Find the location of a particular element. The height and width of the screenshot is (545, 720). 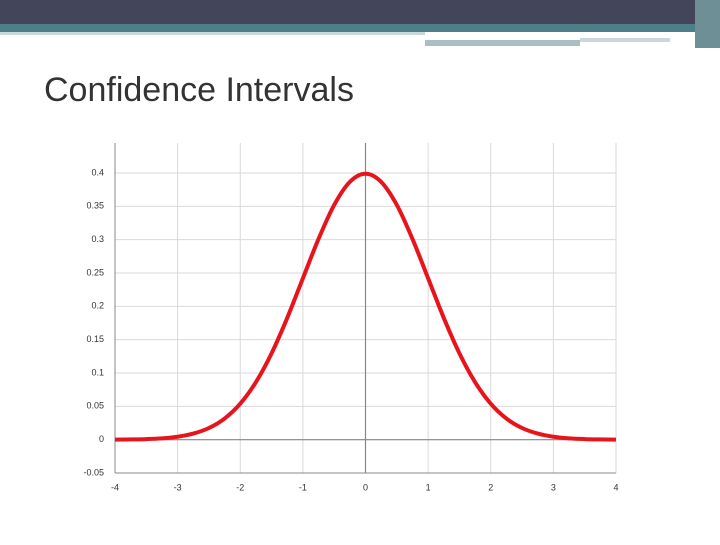

x-tick-label: 4 is located at coordinates (615, 487).